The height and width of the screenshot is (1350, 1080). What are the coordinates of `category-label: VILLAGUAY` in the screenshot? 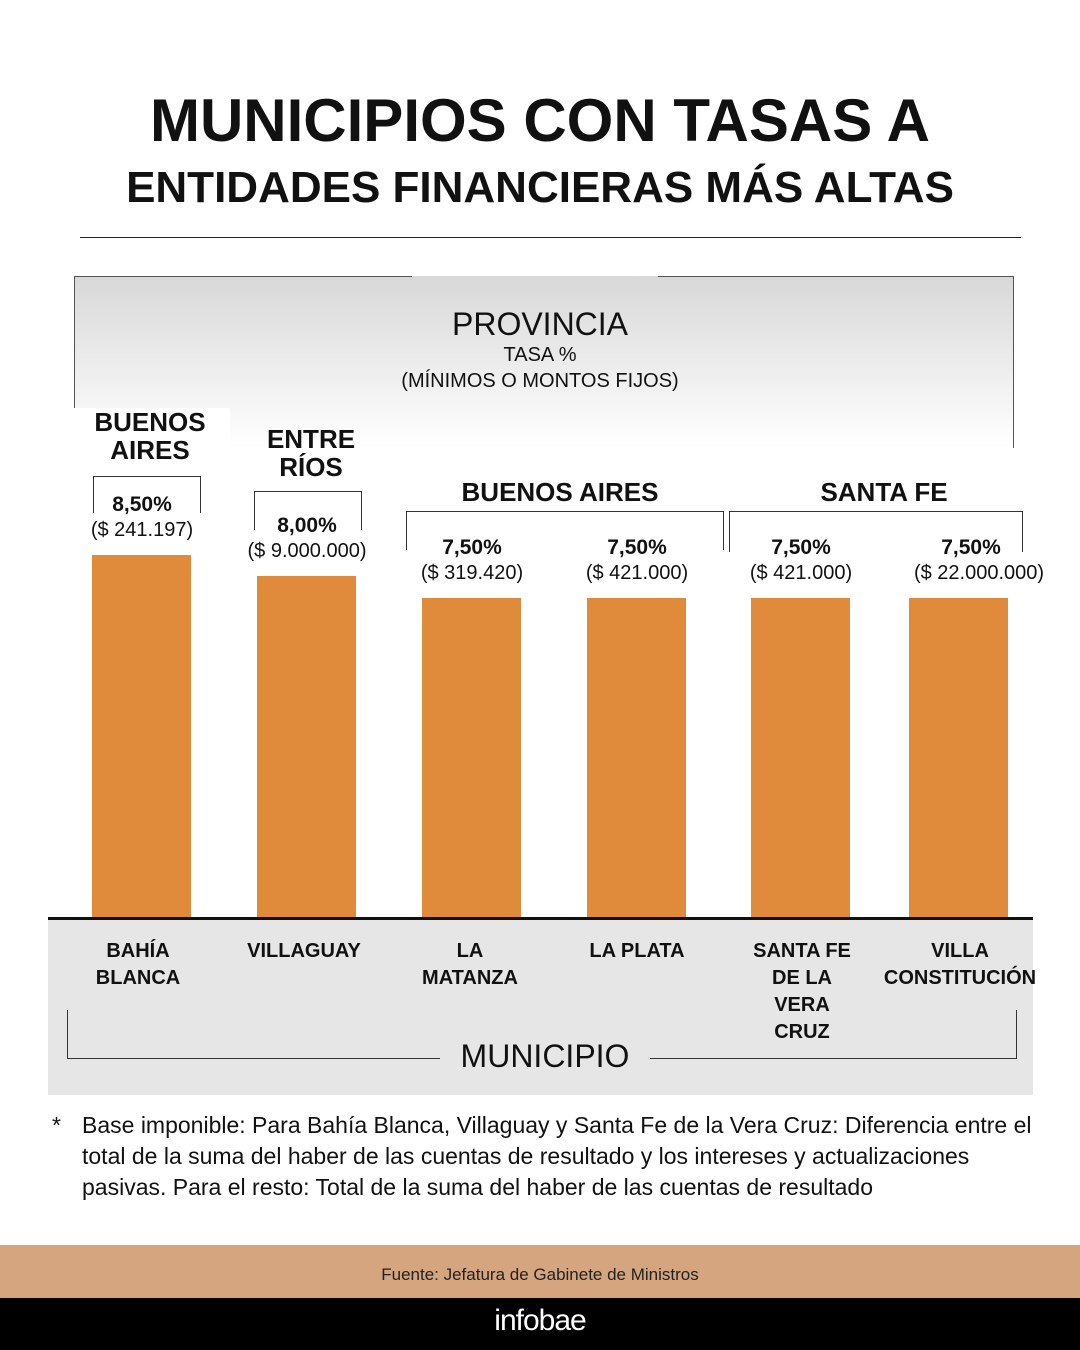 It's located at (304, 951).